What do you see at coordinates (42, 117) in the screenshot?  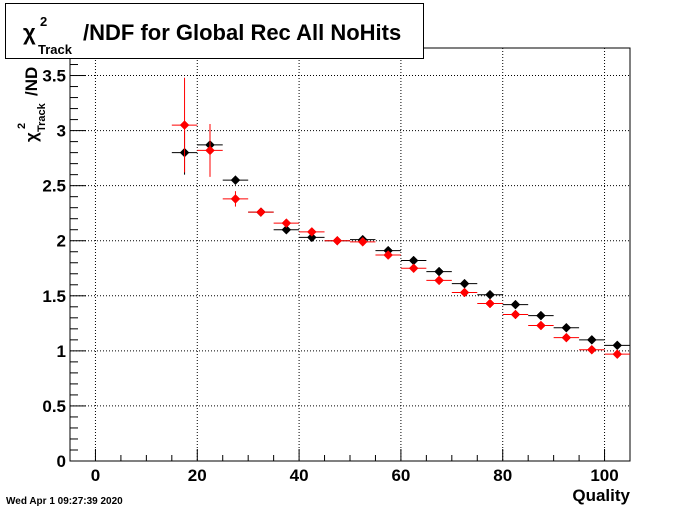 I see `y-axis-label-sub: Track` at bounding box center [42, 117].